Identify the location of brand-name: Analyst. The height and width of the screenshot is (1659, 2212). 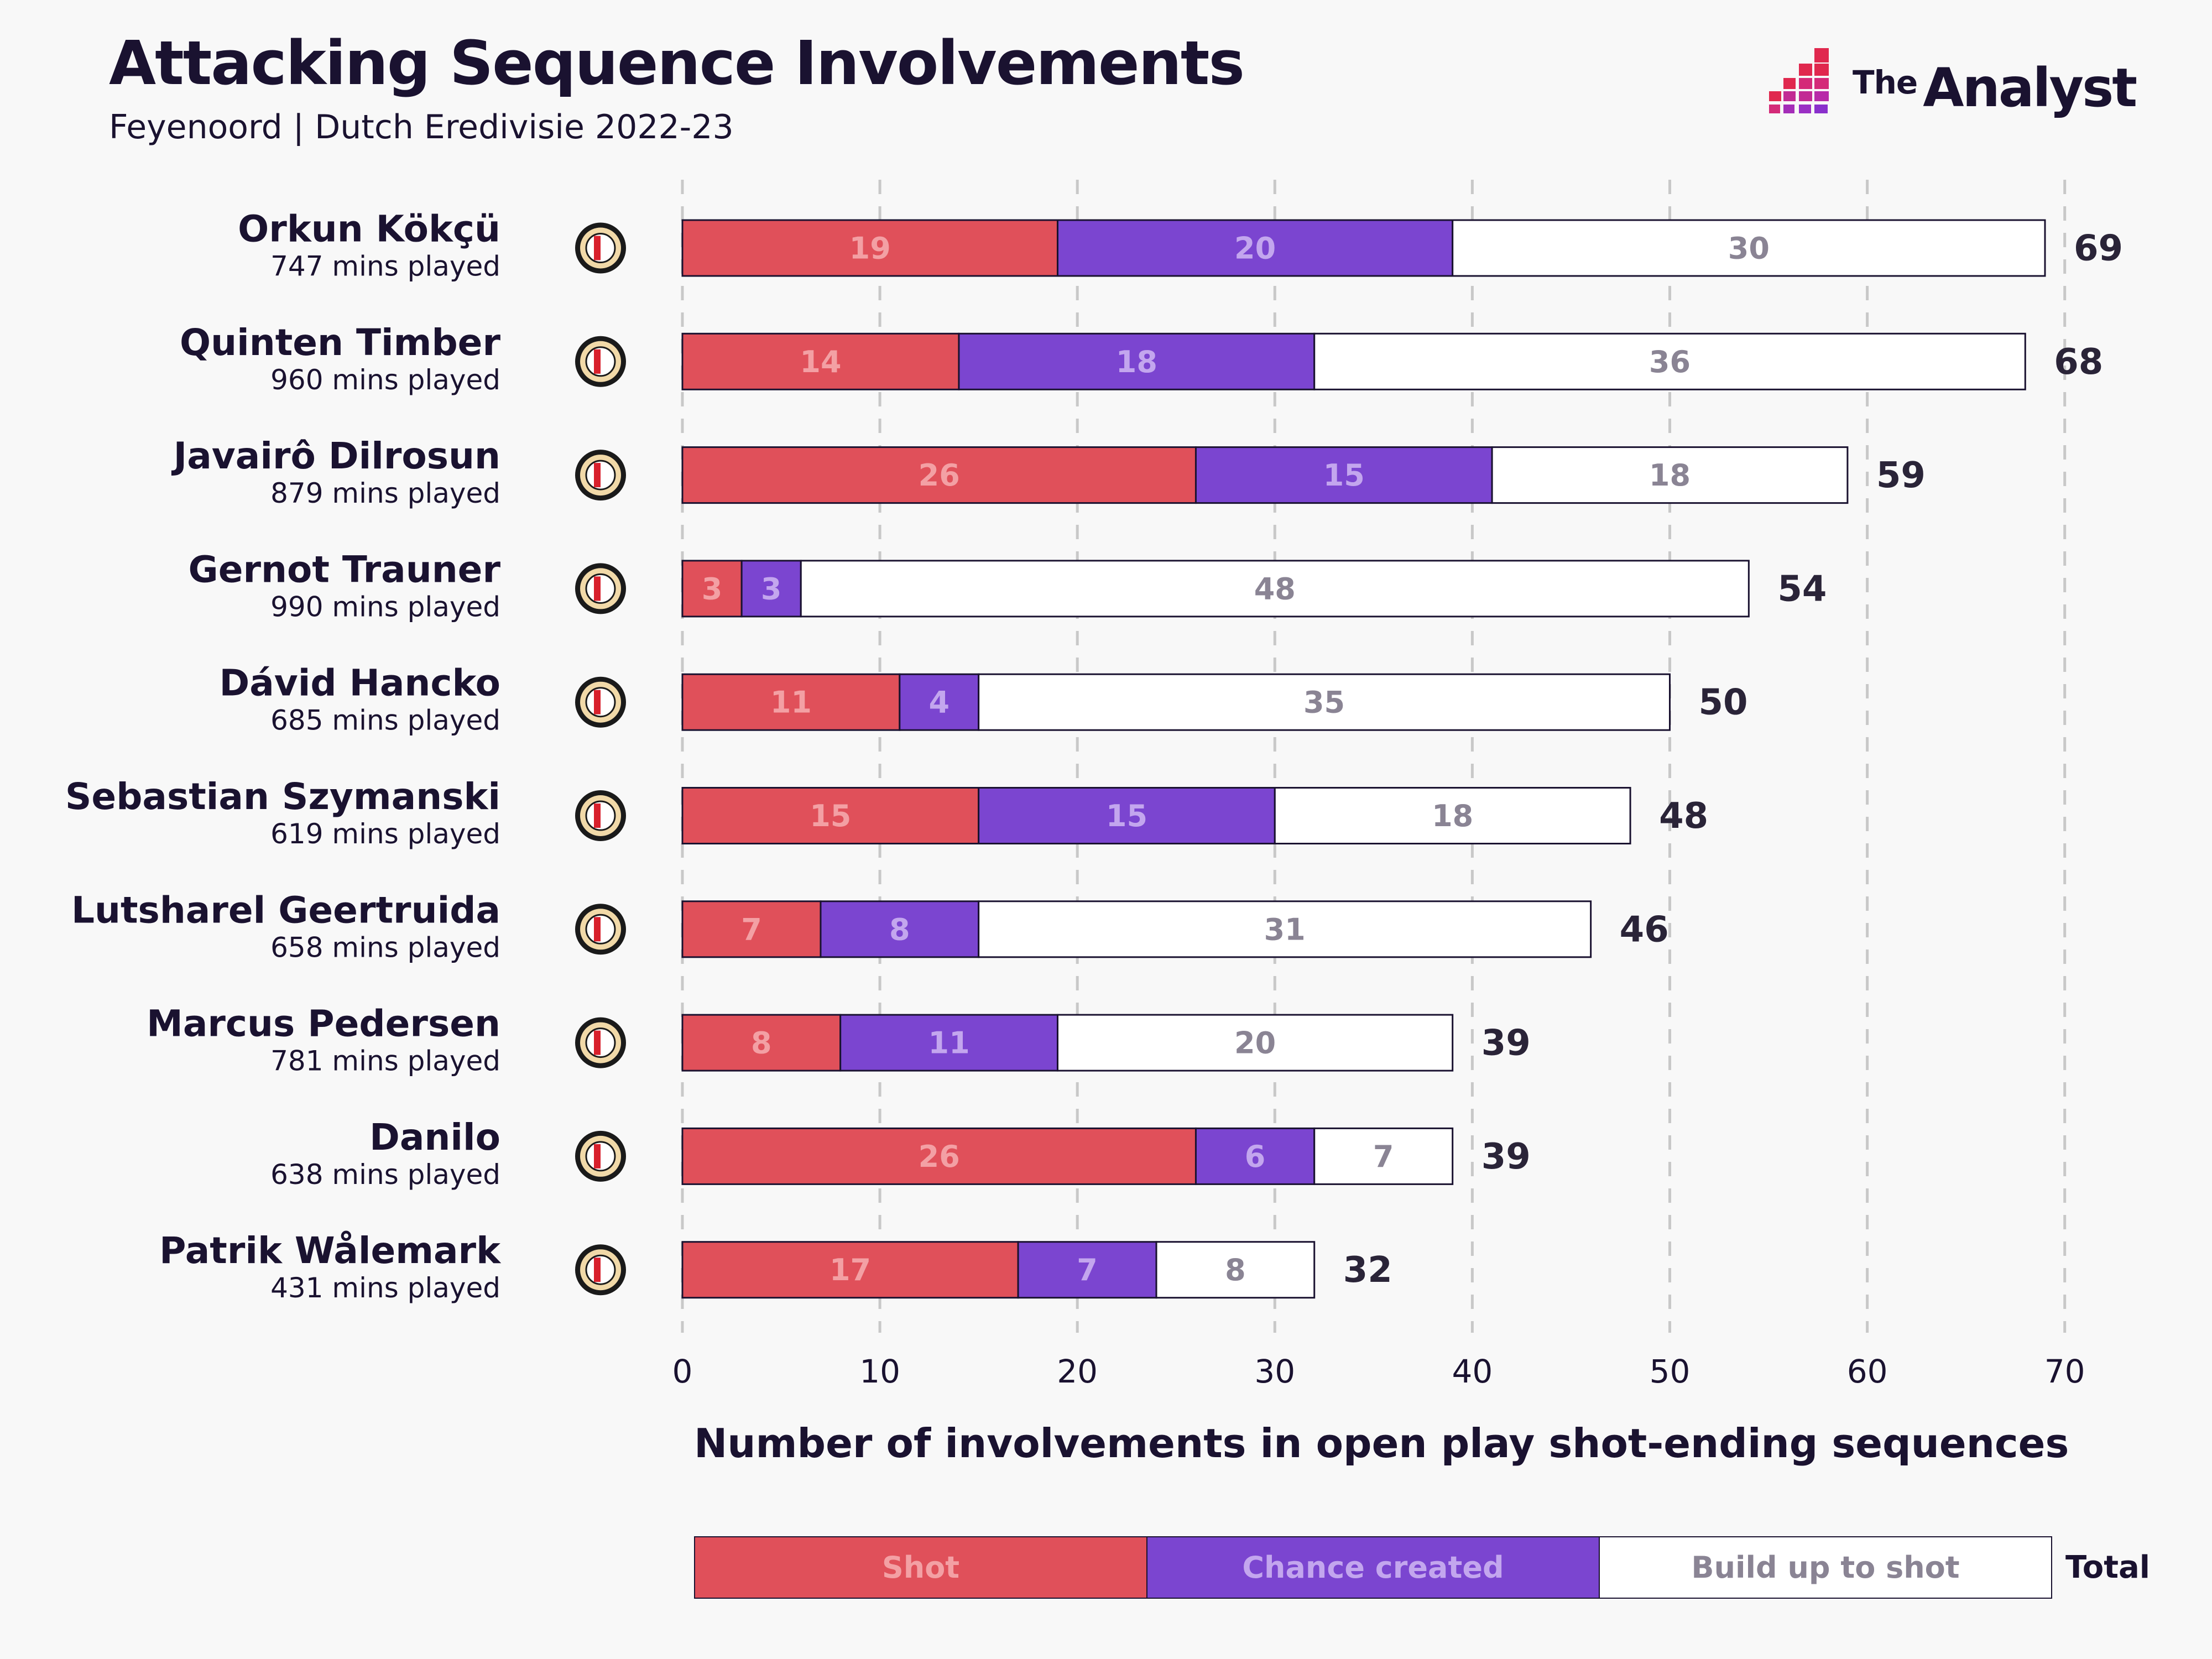
(2030, 88).